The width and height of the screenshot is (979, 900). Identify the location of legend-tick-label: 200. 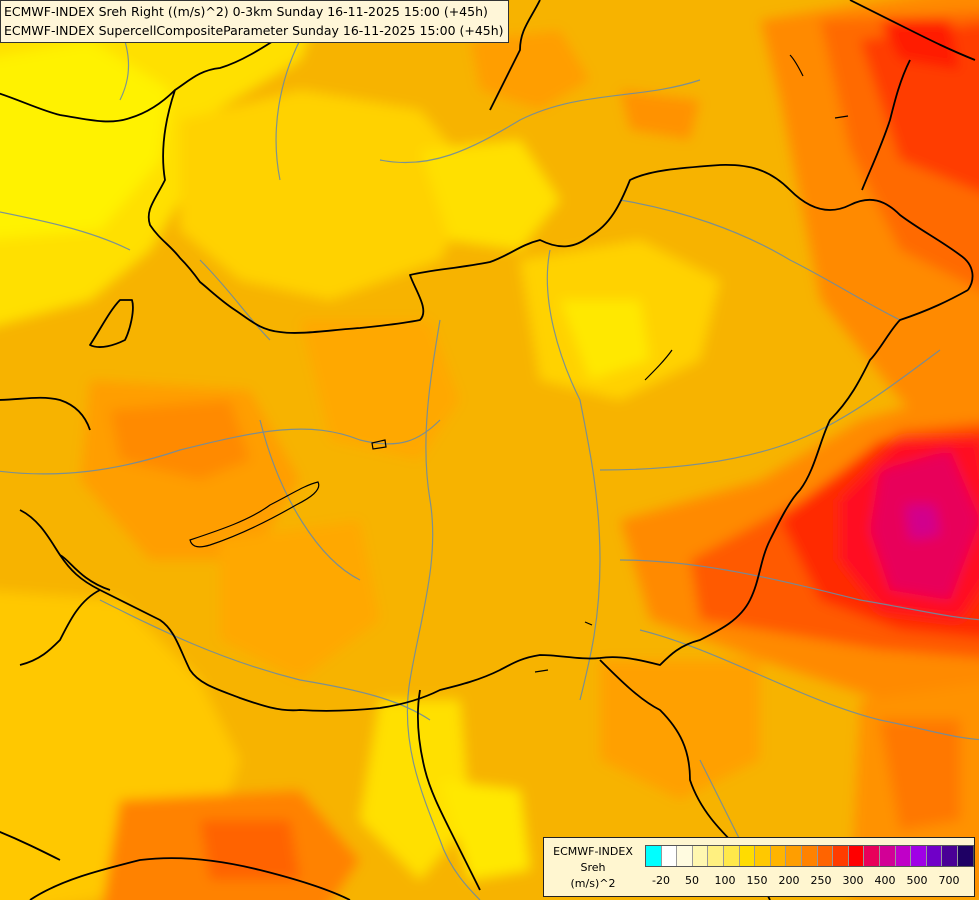
(789, 880).